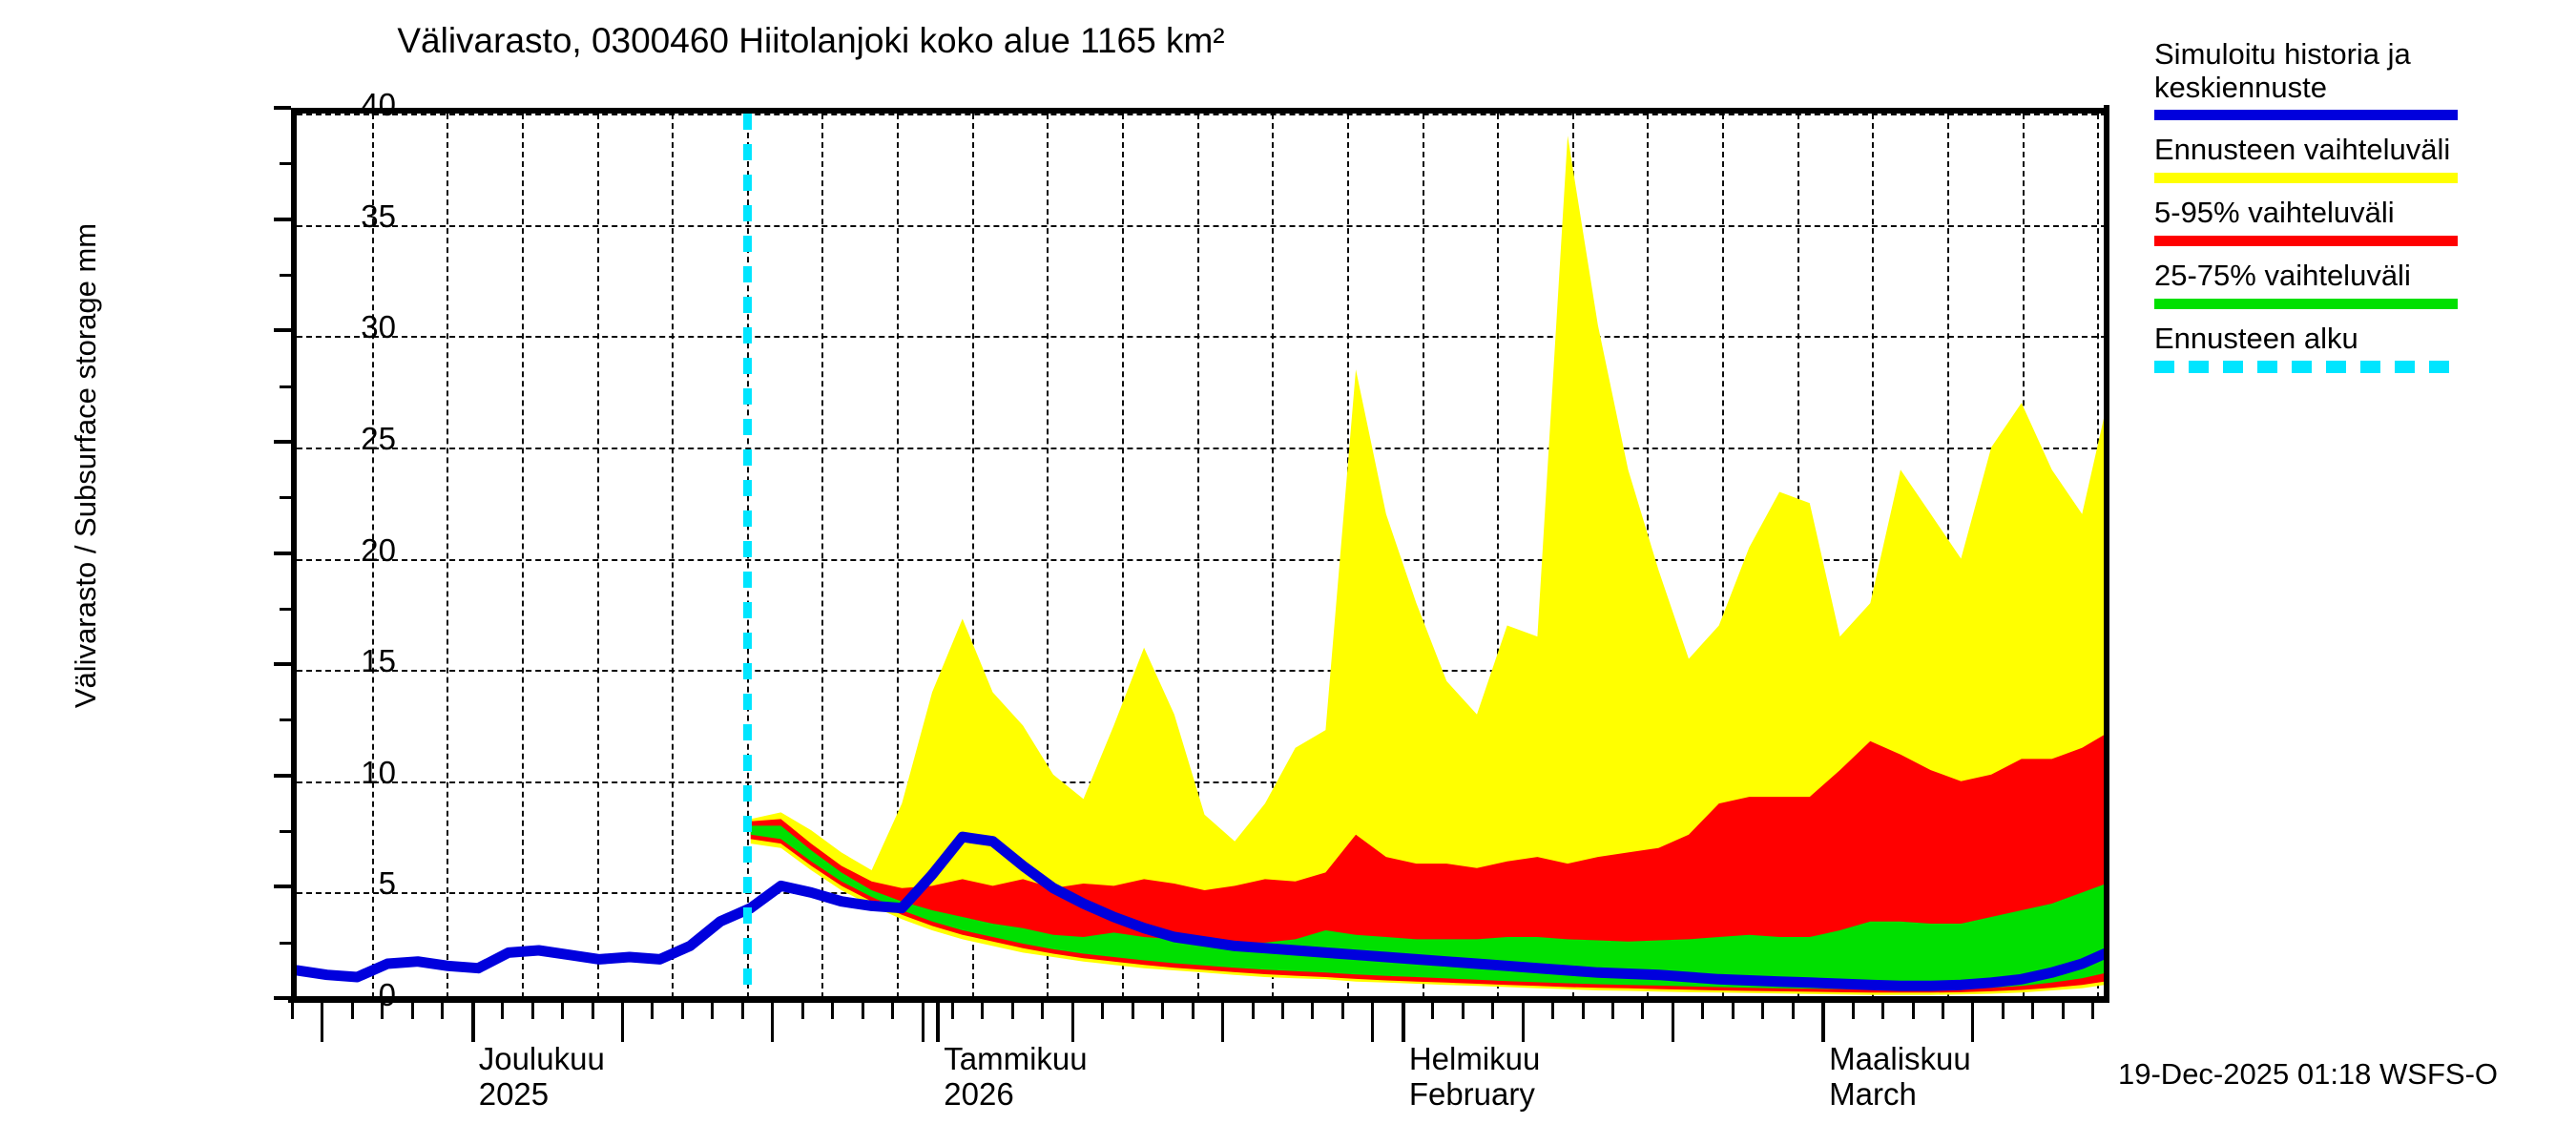  I want to click on y-tick-minor-22.5, so click(285, 498).